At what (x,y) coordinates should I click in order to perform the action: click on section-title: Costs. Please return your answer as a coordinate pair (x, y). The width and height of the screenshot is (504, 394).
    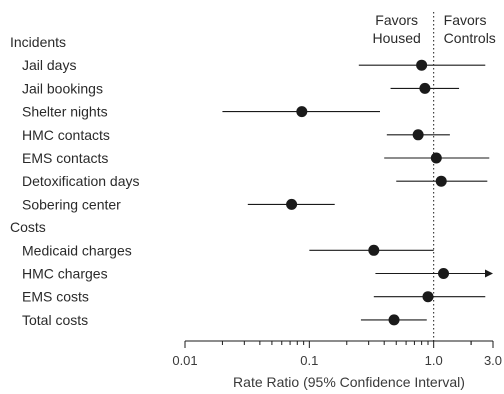
    Looking at the image, I should click on (28, 227).